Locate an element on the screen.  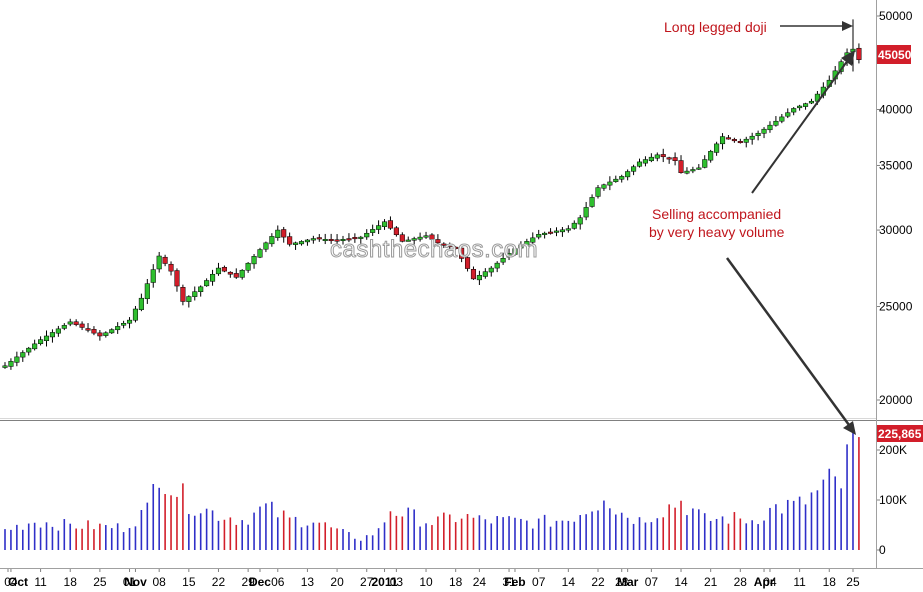
selling-annotation-line-2: by very heavy volume is located at coordinates (717, 232).